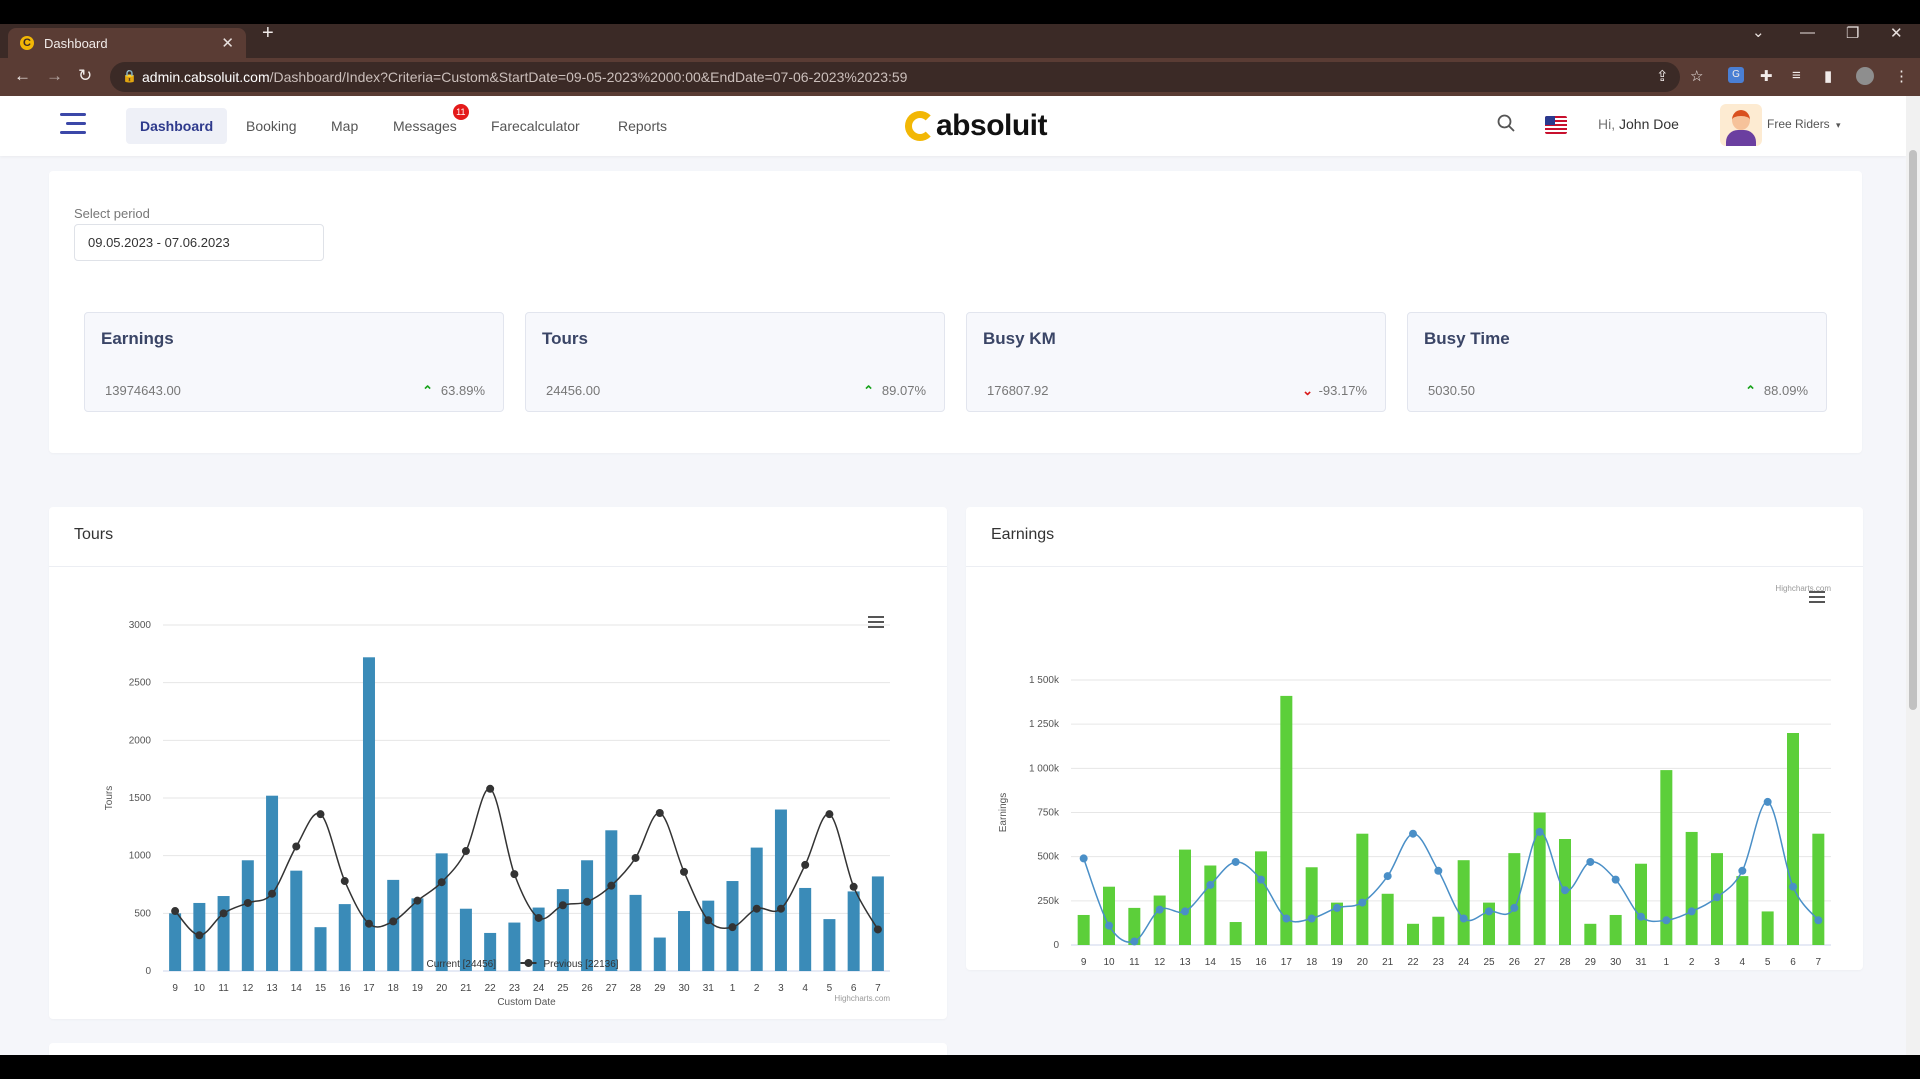  What do you see at coordinates (636, 988) in the screenshot?
I see `x-tick-label: 28` at bounding box center [636, 988].